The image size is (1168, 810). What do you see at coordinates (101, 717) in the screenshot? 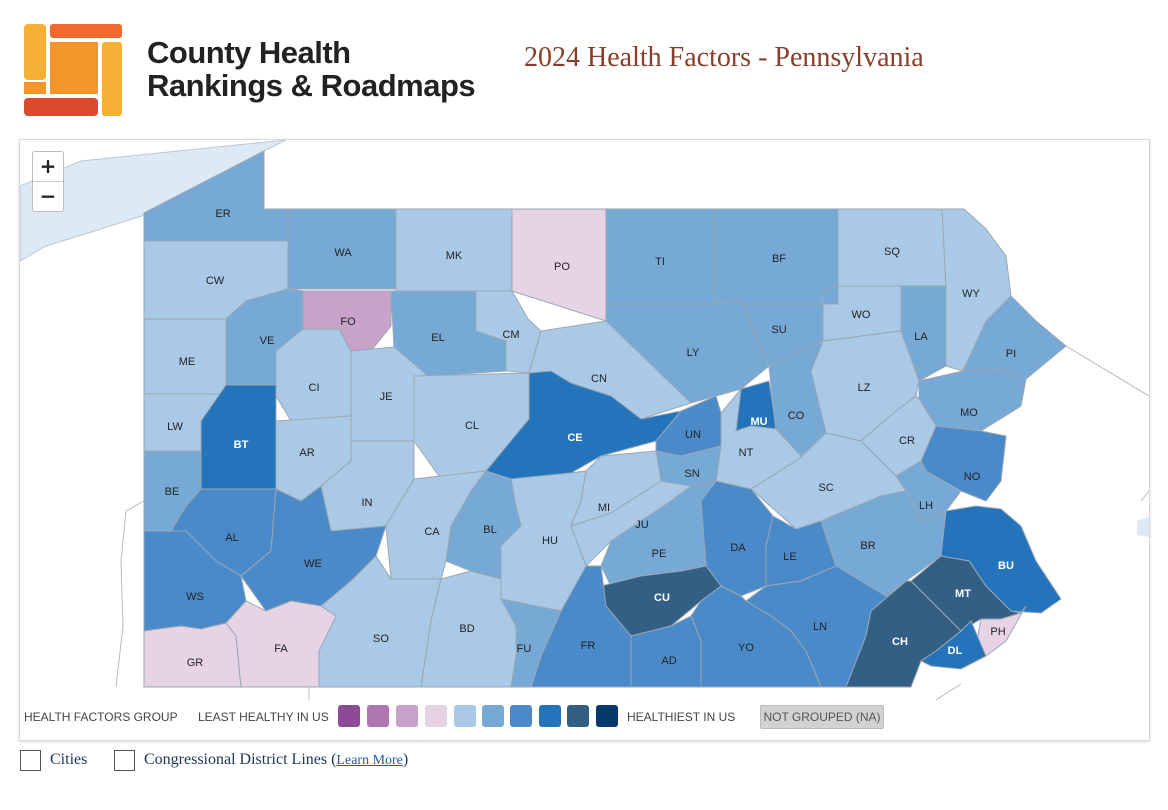
I see `legend-group-label: HEALTH FACTORS GROUP` at bounding box center [101, 717].